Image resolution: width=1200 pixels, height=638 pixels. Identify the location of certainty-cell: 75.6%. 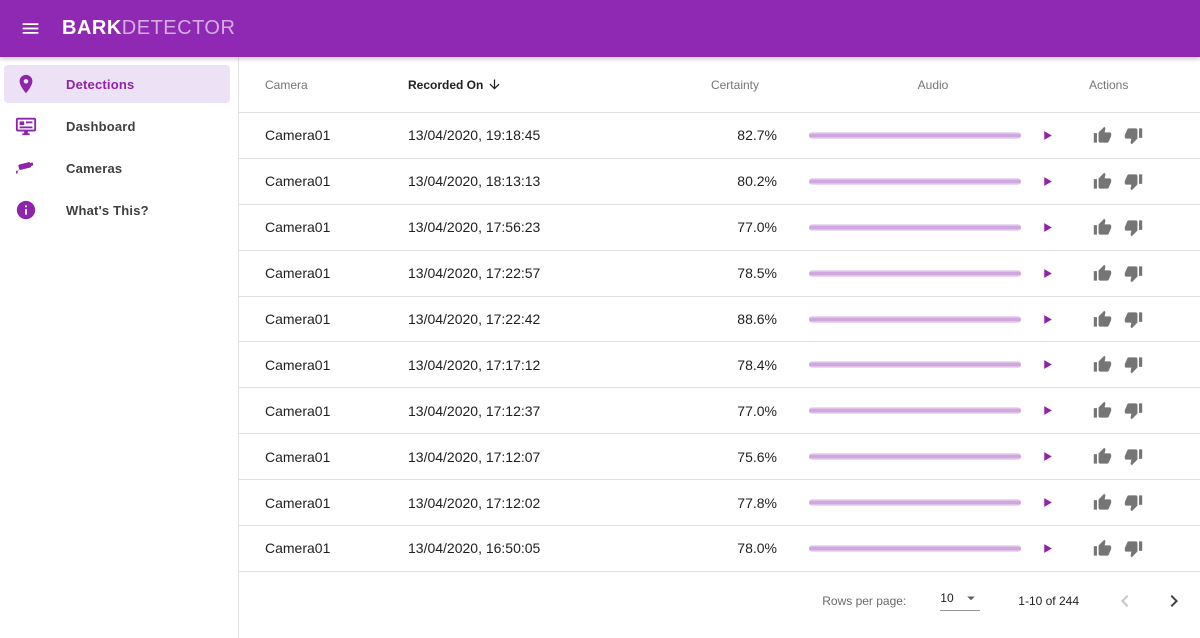
(757, 456).